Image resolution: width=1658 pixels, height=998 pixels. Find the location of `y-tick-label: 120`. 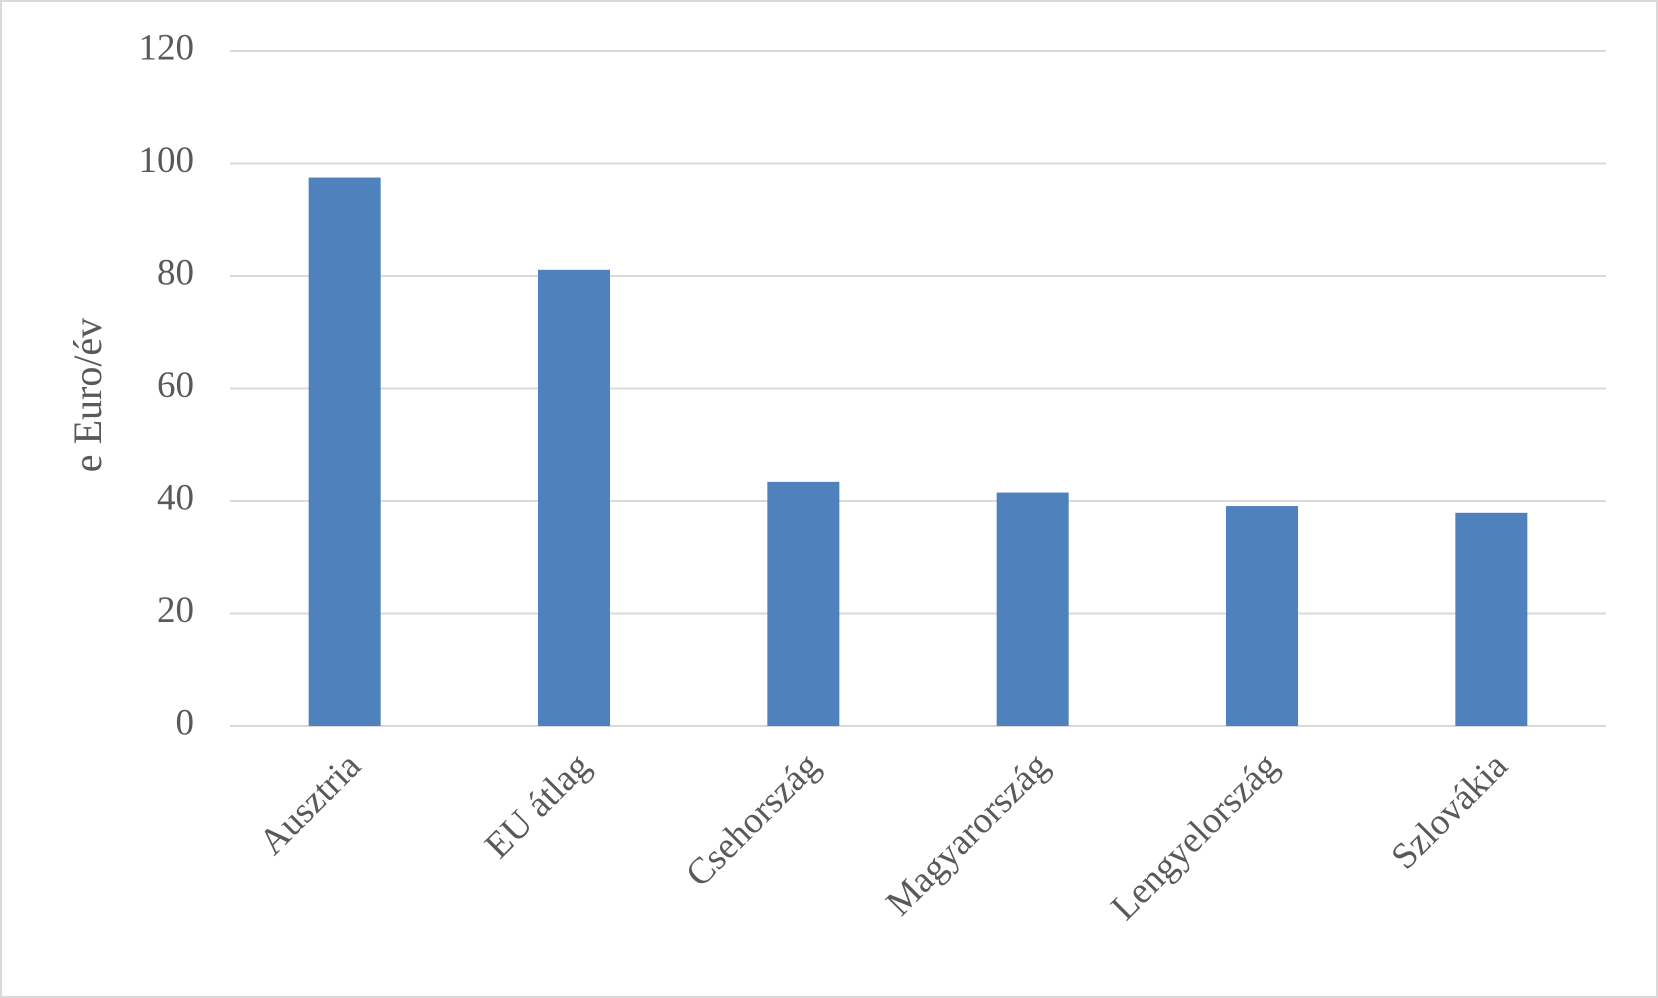

y-tick-label: 120 is located at coordinates (167, 47).